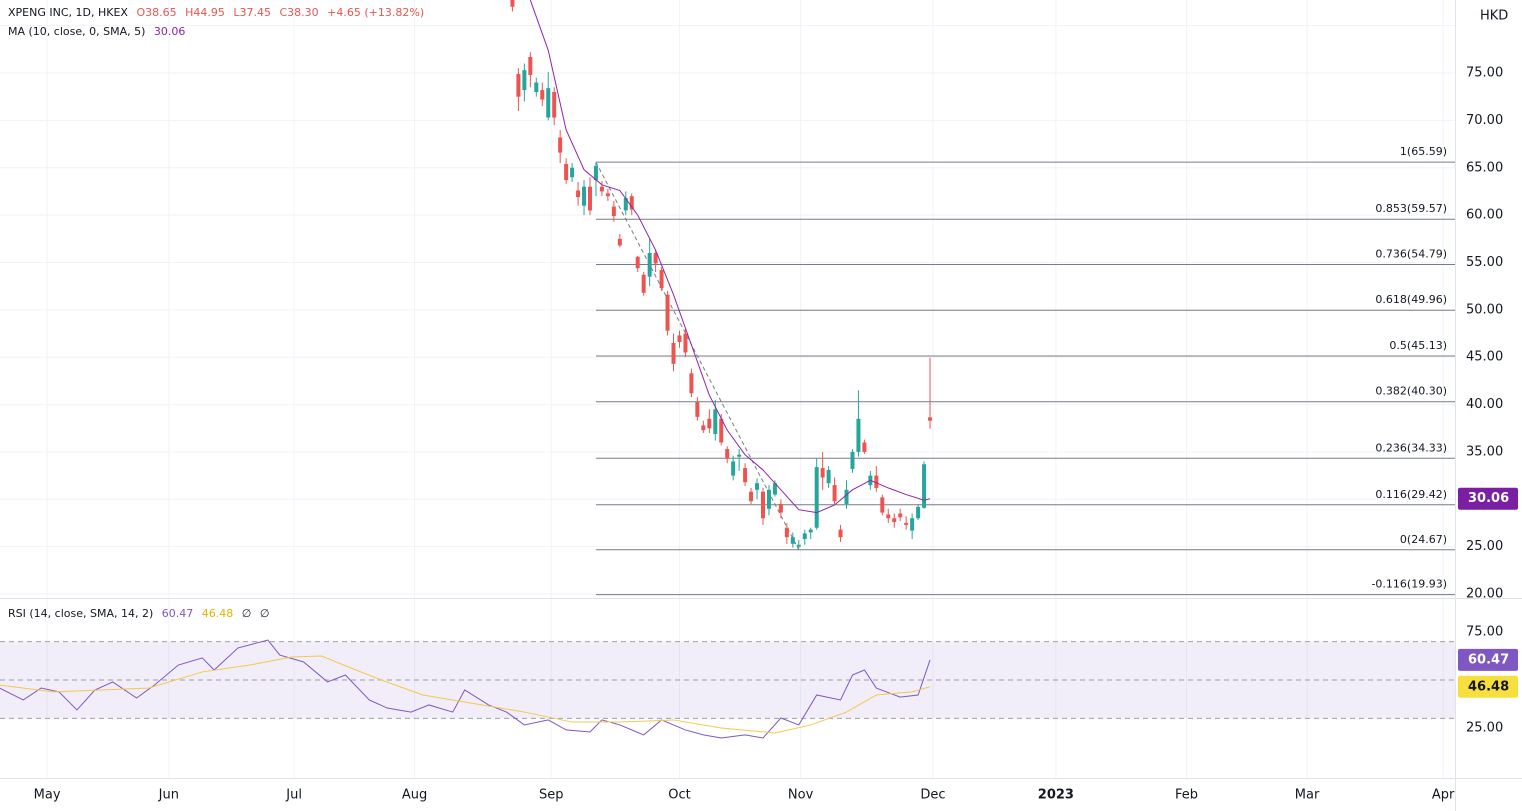 The width and height of the screenshot is (1522, 811). I want to click on price-badge, so click(1488, 686).